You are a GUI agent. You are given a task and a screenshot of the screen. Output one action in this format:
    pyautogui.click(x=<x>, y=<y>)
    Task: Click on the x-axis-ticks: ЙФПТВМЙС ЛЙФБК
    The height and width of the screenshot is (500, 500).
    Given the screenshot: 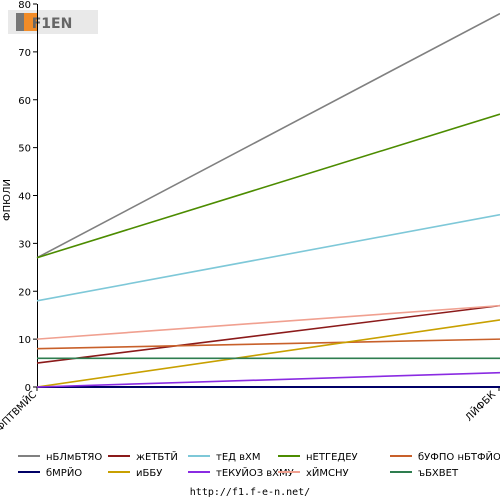 What is the action you would take?
    pyautogui.click(x=250, y=413)
    